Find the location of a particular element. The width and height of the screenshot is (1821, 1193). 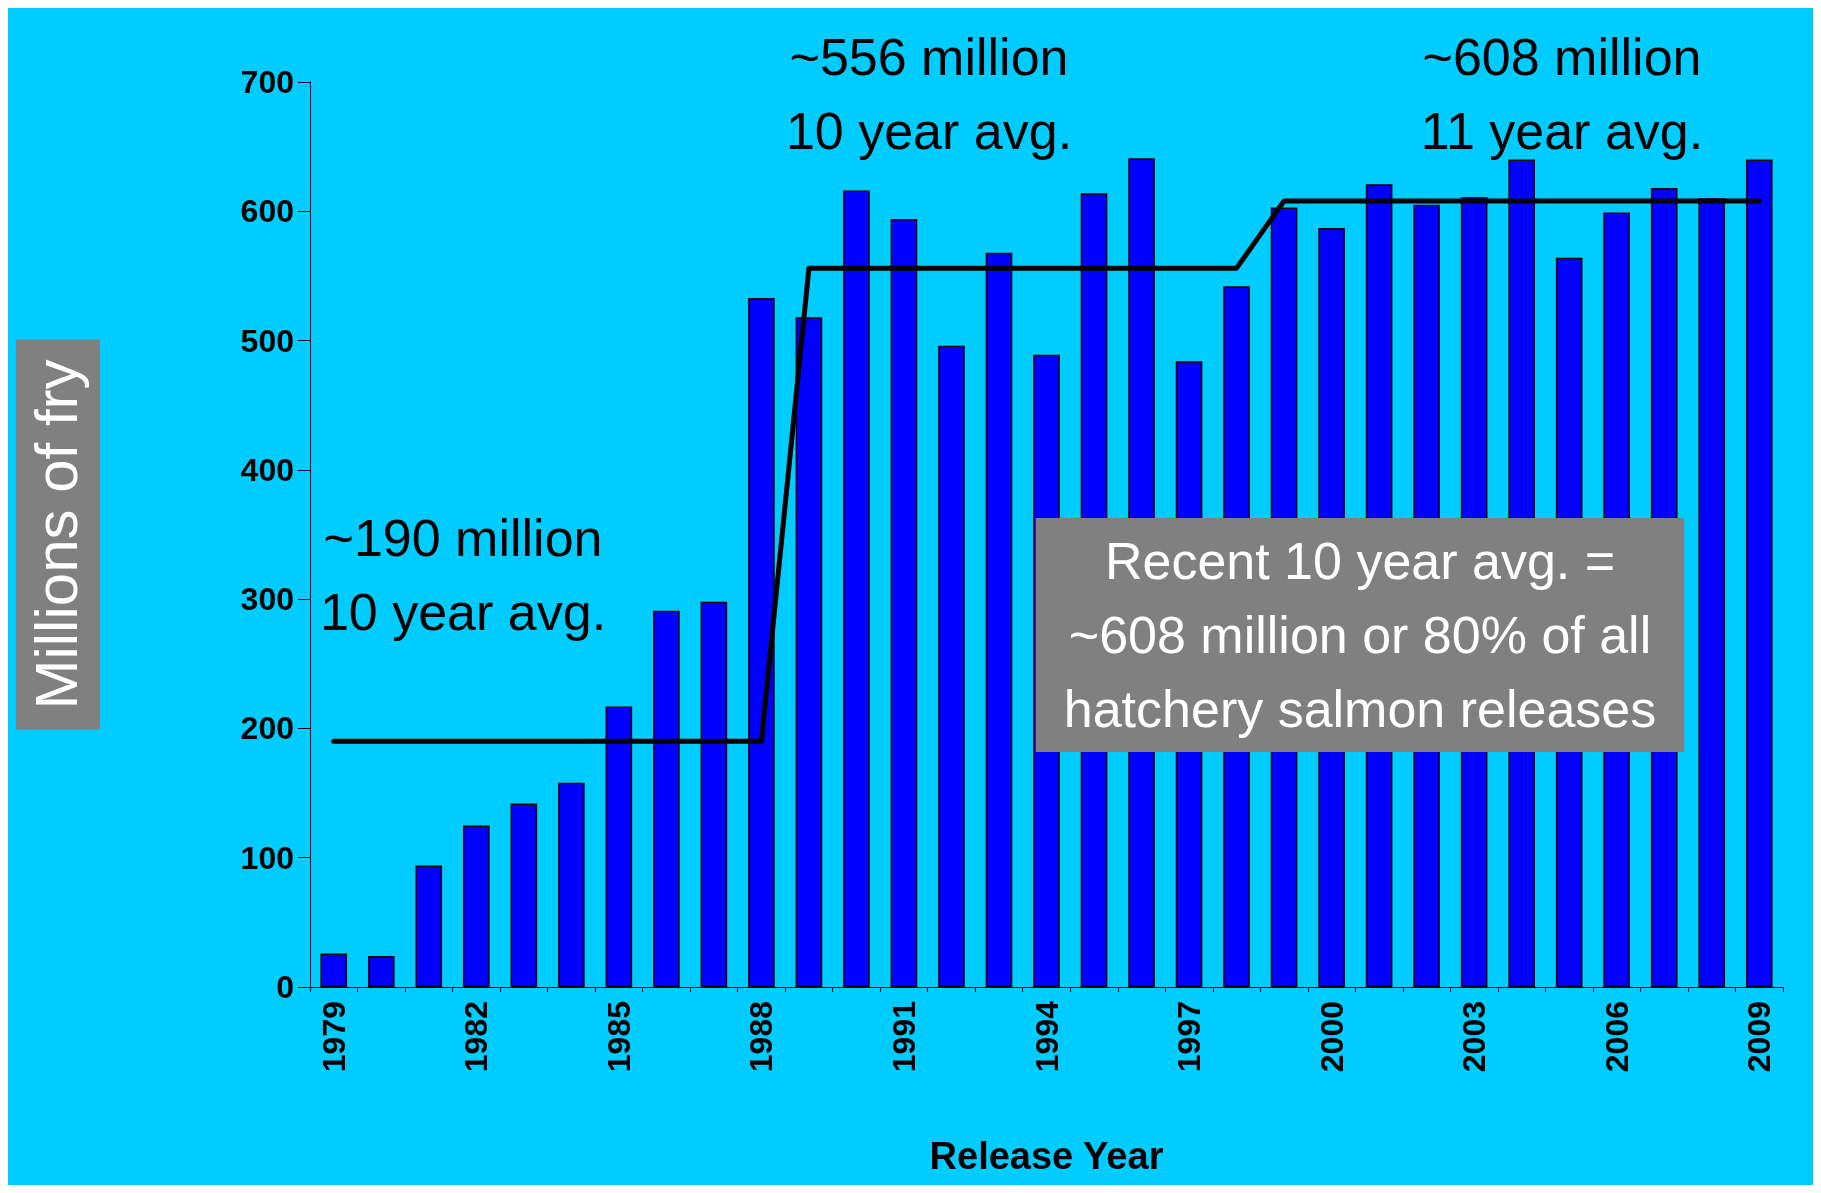

y-tick-label: 0 is located at coordinates (285, 987).